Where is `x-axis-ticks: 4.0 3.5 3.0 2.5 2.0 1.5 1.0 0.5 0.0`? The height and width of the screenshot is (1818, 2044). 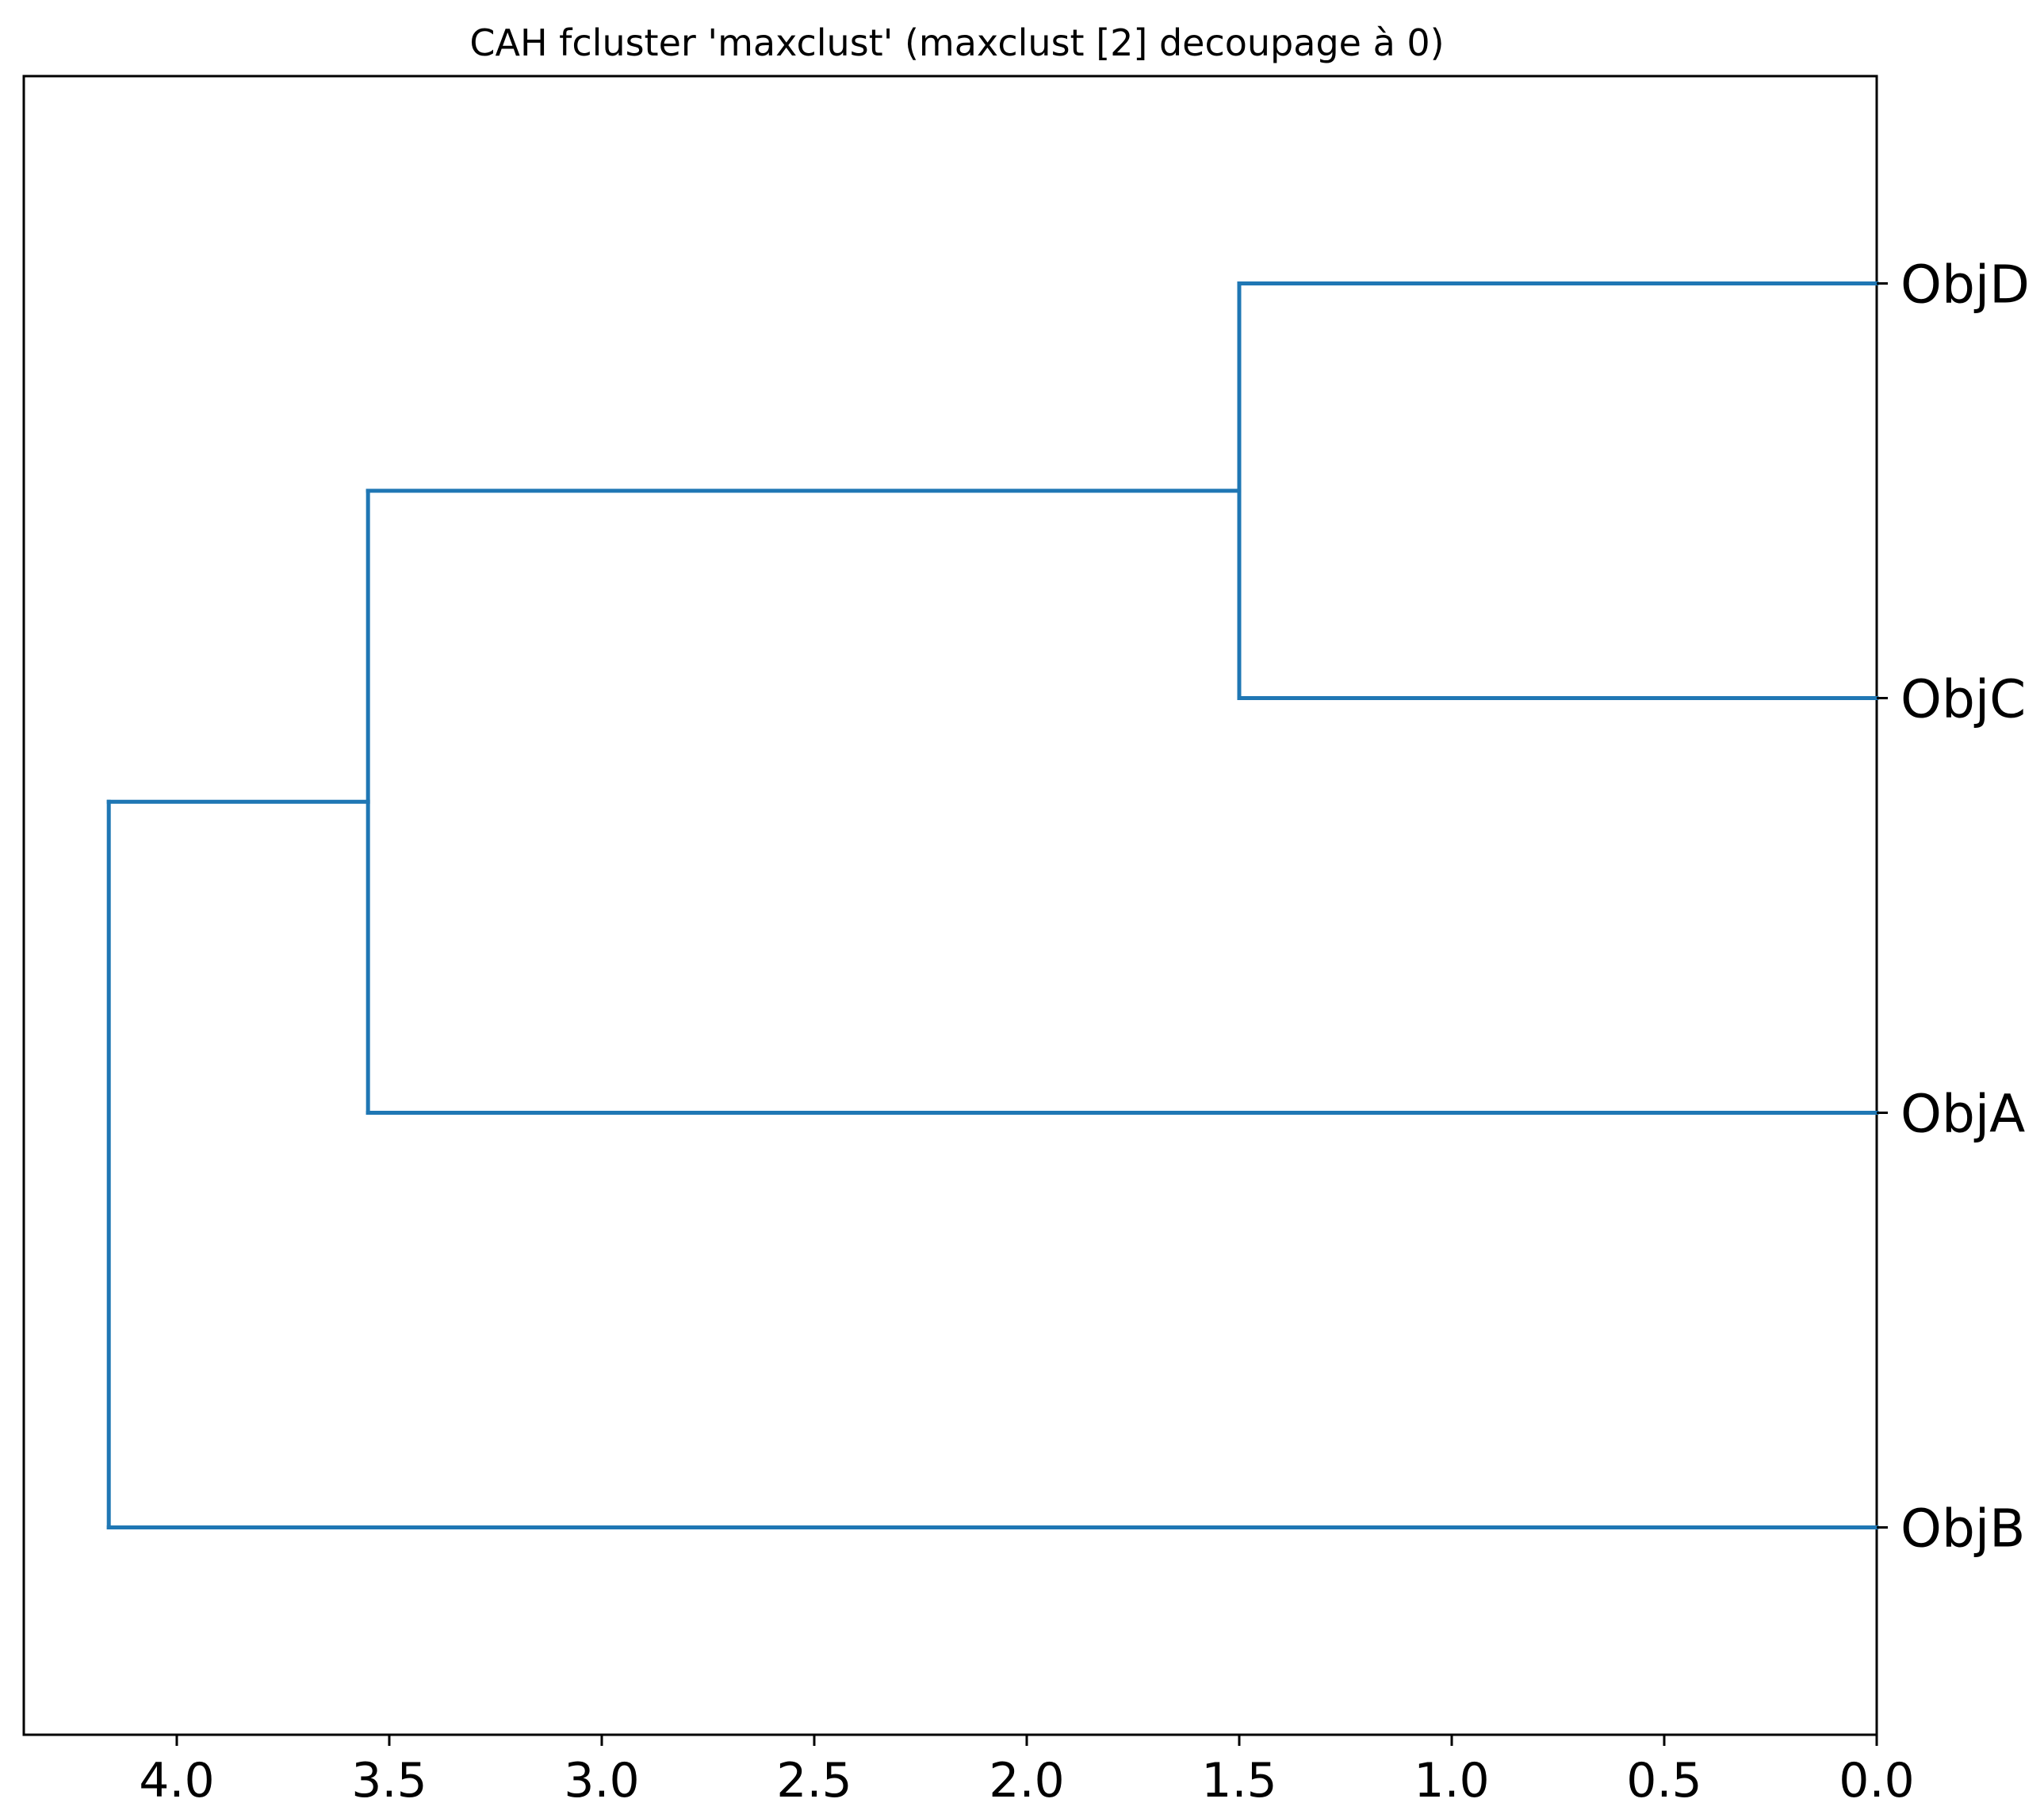
x-axis-ticks: 4.0 3.5 3.0 2.5 2.0 1.5 1.0 0.5 0.0 is located at coordinates (1027, 1771).